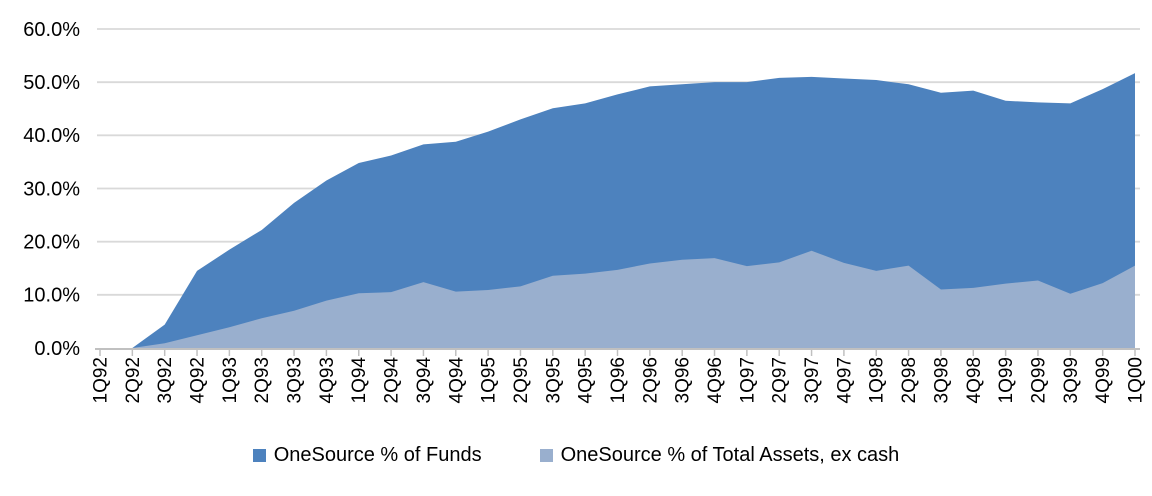 This screenshot has height=496, width=1152. I want to click on x-axis-tick-label: 4Q93, so click(327, 380).